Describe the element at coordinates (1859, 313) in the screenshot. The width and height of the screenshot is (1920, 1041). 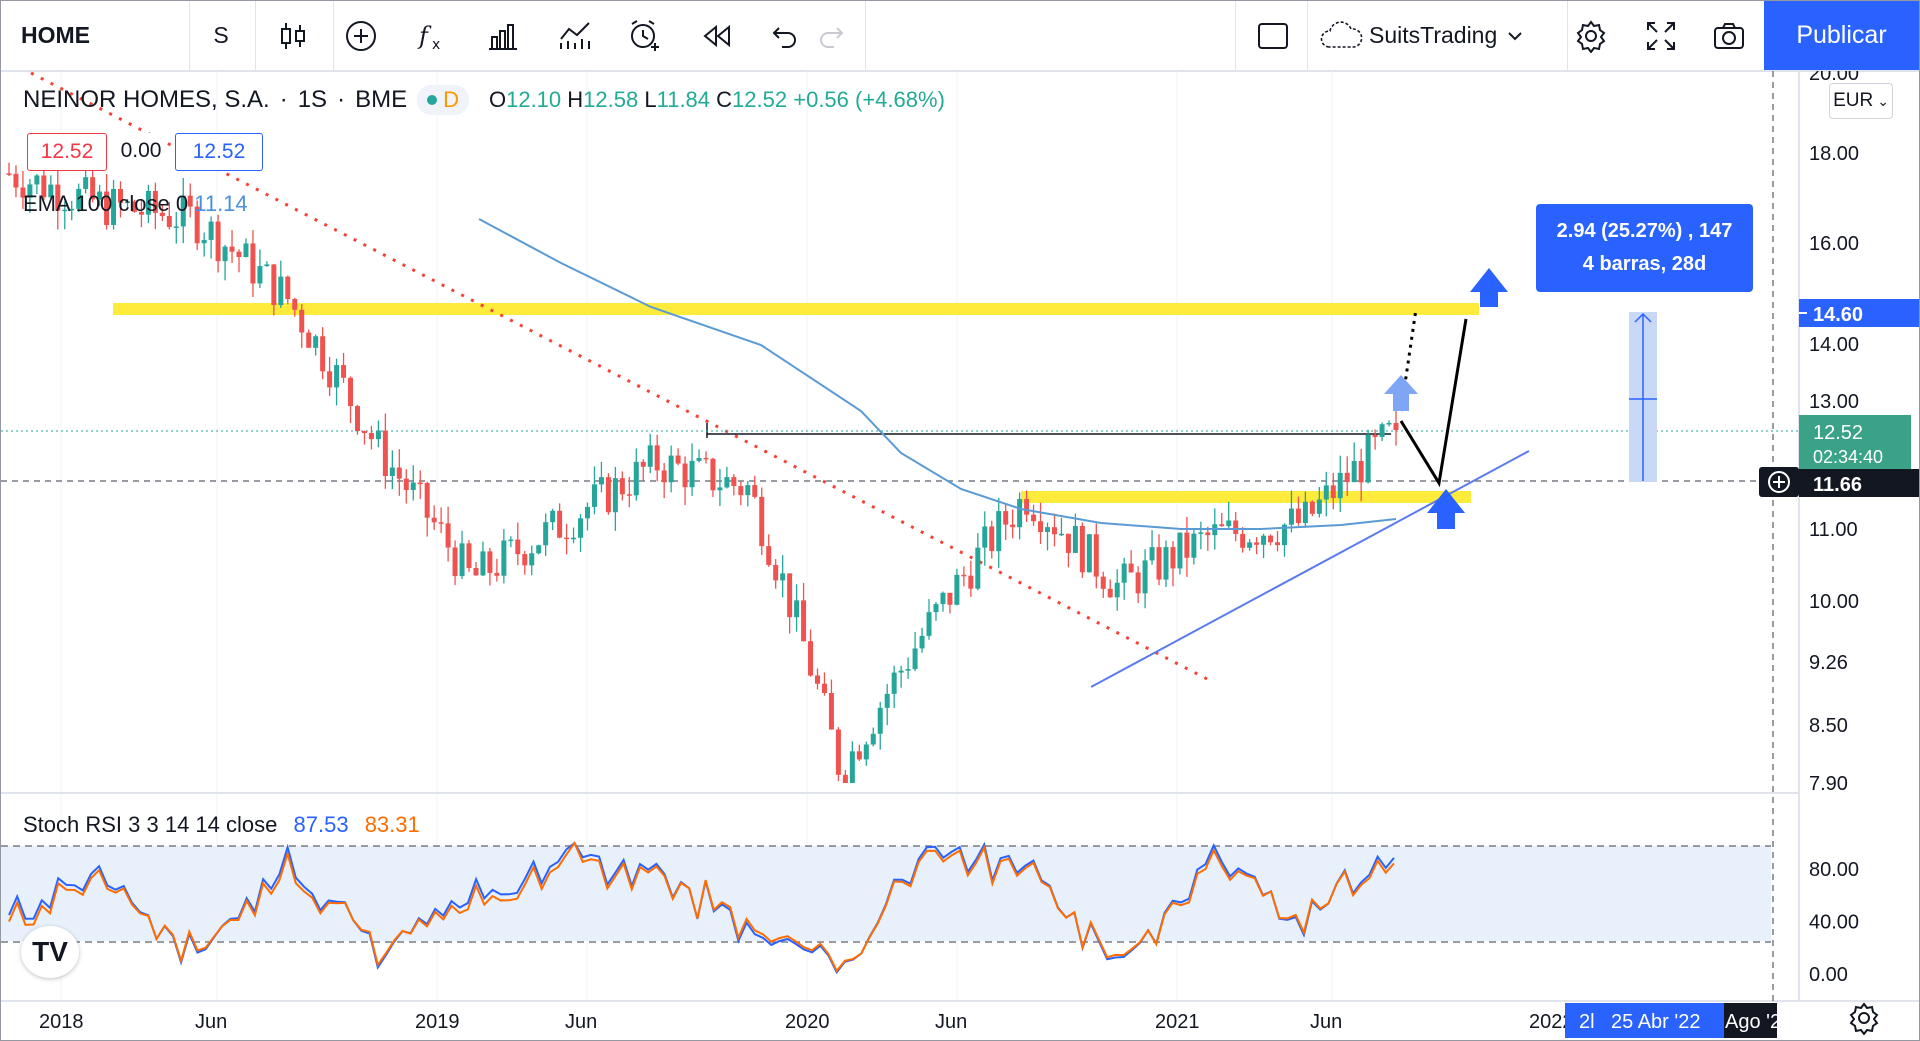
I see `target-price-label` at that location.